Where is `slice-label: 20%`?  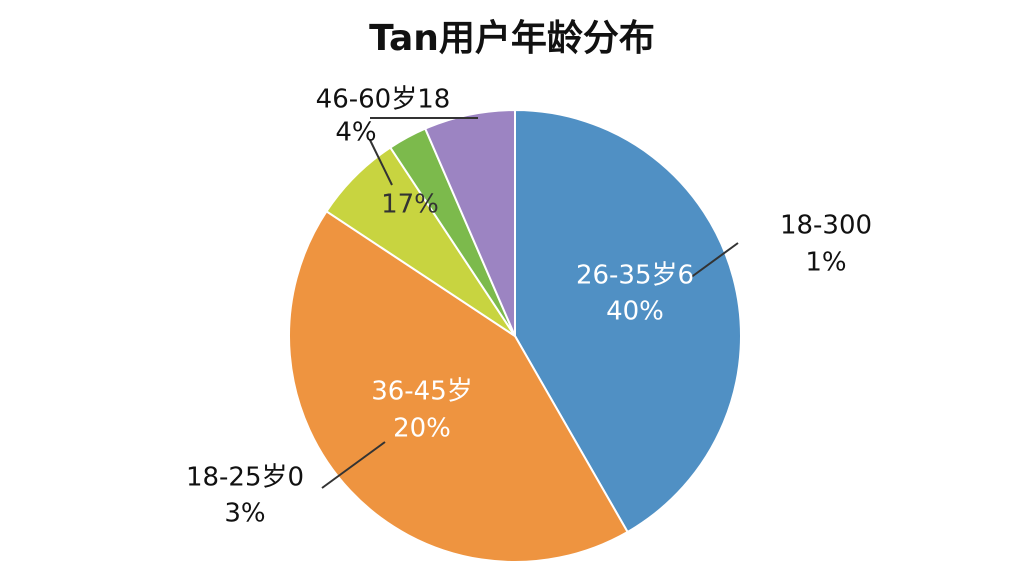 slice-label: 20% is located at coordinates (422, 429).